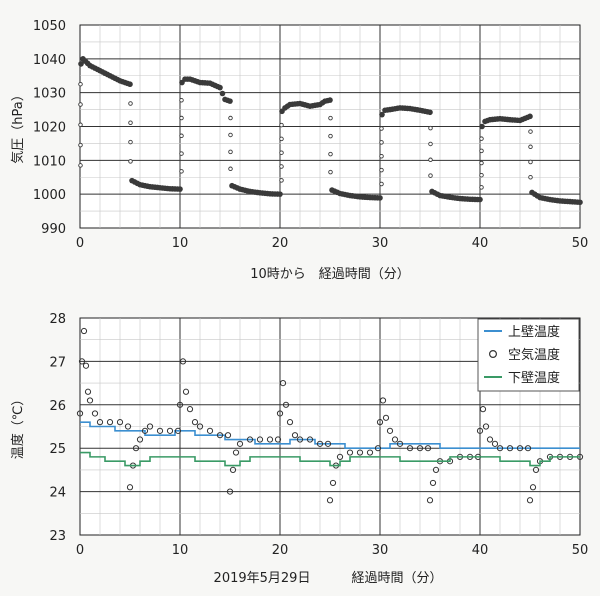  I want to click on temperature-x-tick-label: 0, so click(80, 550).